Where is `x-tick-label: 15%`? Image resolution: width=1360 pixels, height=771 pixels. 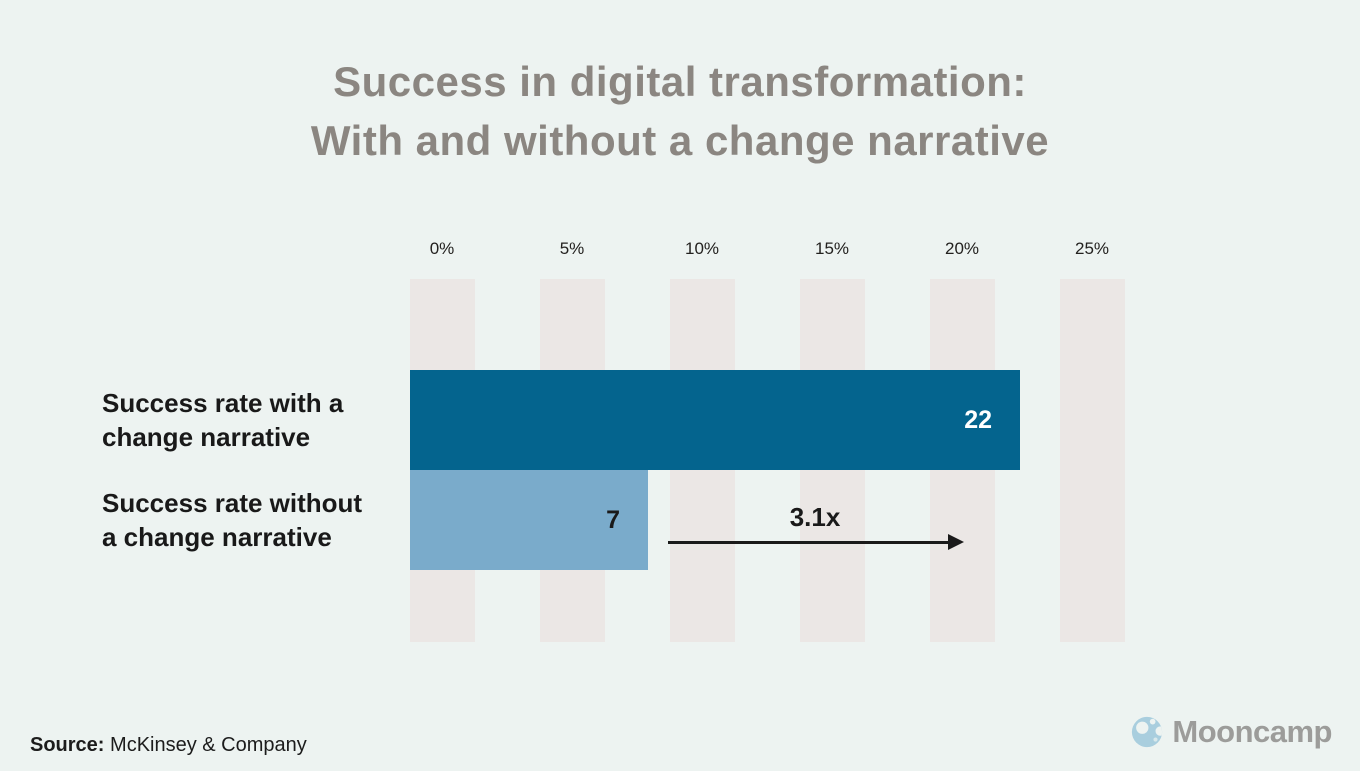
x-tick-label: 15% is located at coordinates (832, 248).